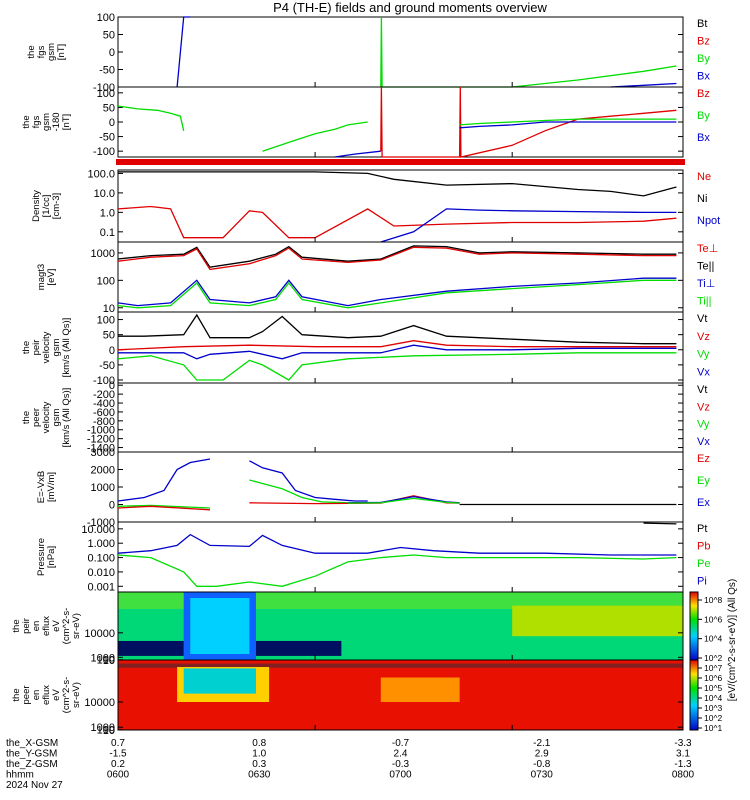 This screenshot has width=750, height=800. Describe the element at coordinates (41, 51) in the screenshot. I see `y-axis-title-line: fgs` at that location.